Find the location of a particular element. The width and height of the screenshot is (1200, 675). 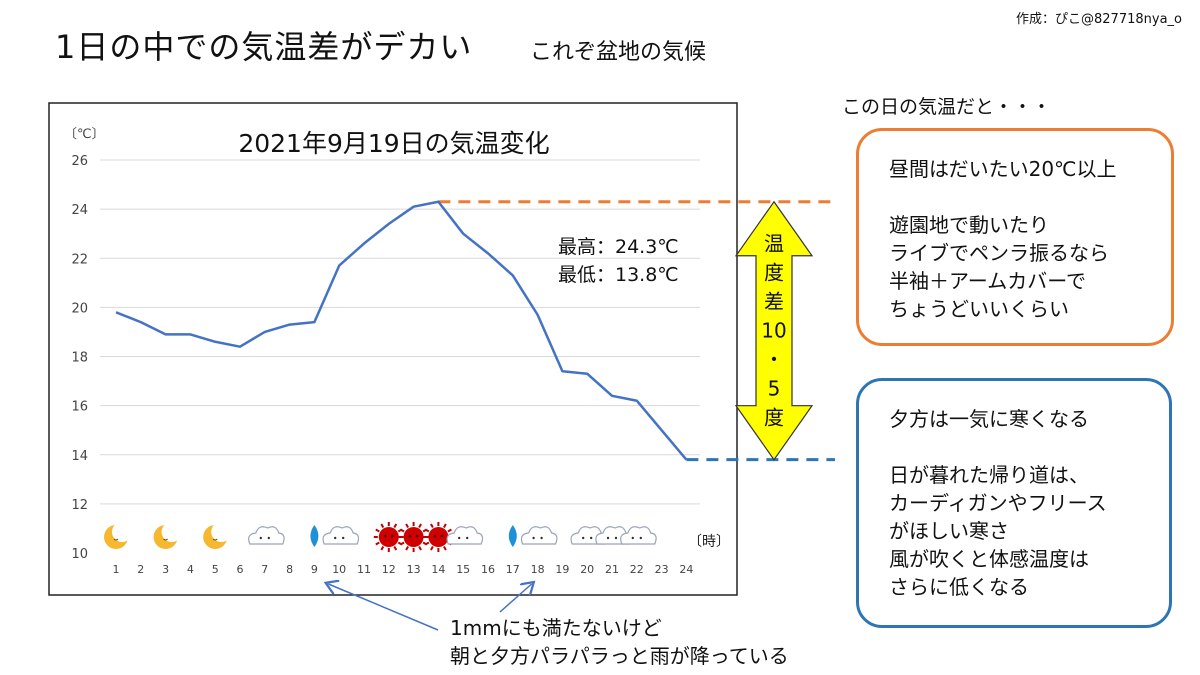

daytime-advice-headline: 昼間はだいたい20℃以上 is located at coordinates (1003, 169).